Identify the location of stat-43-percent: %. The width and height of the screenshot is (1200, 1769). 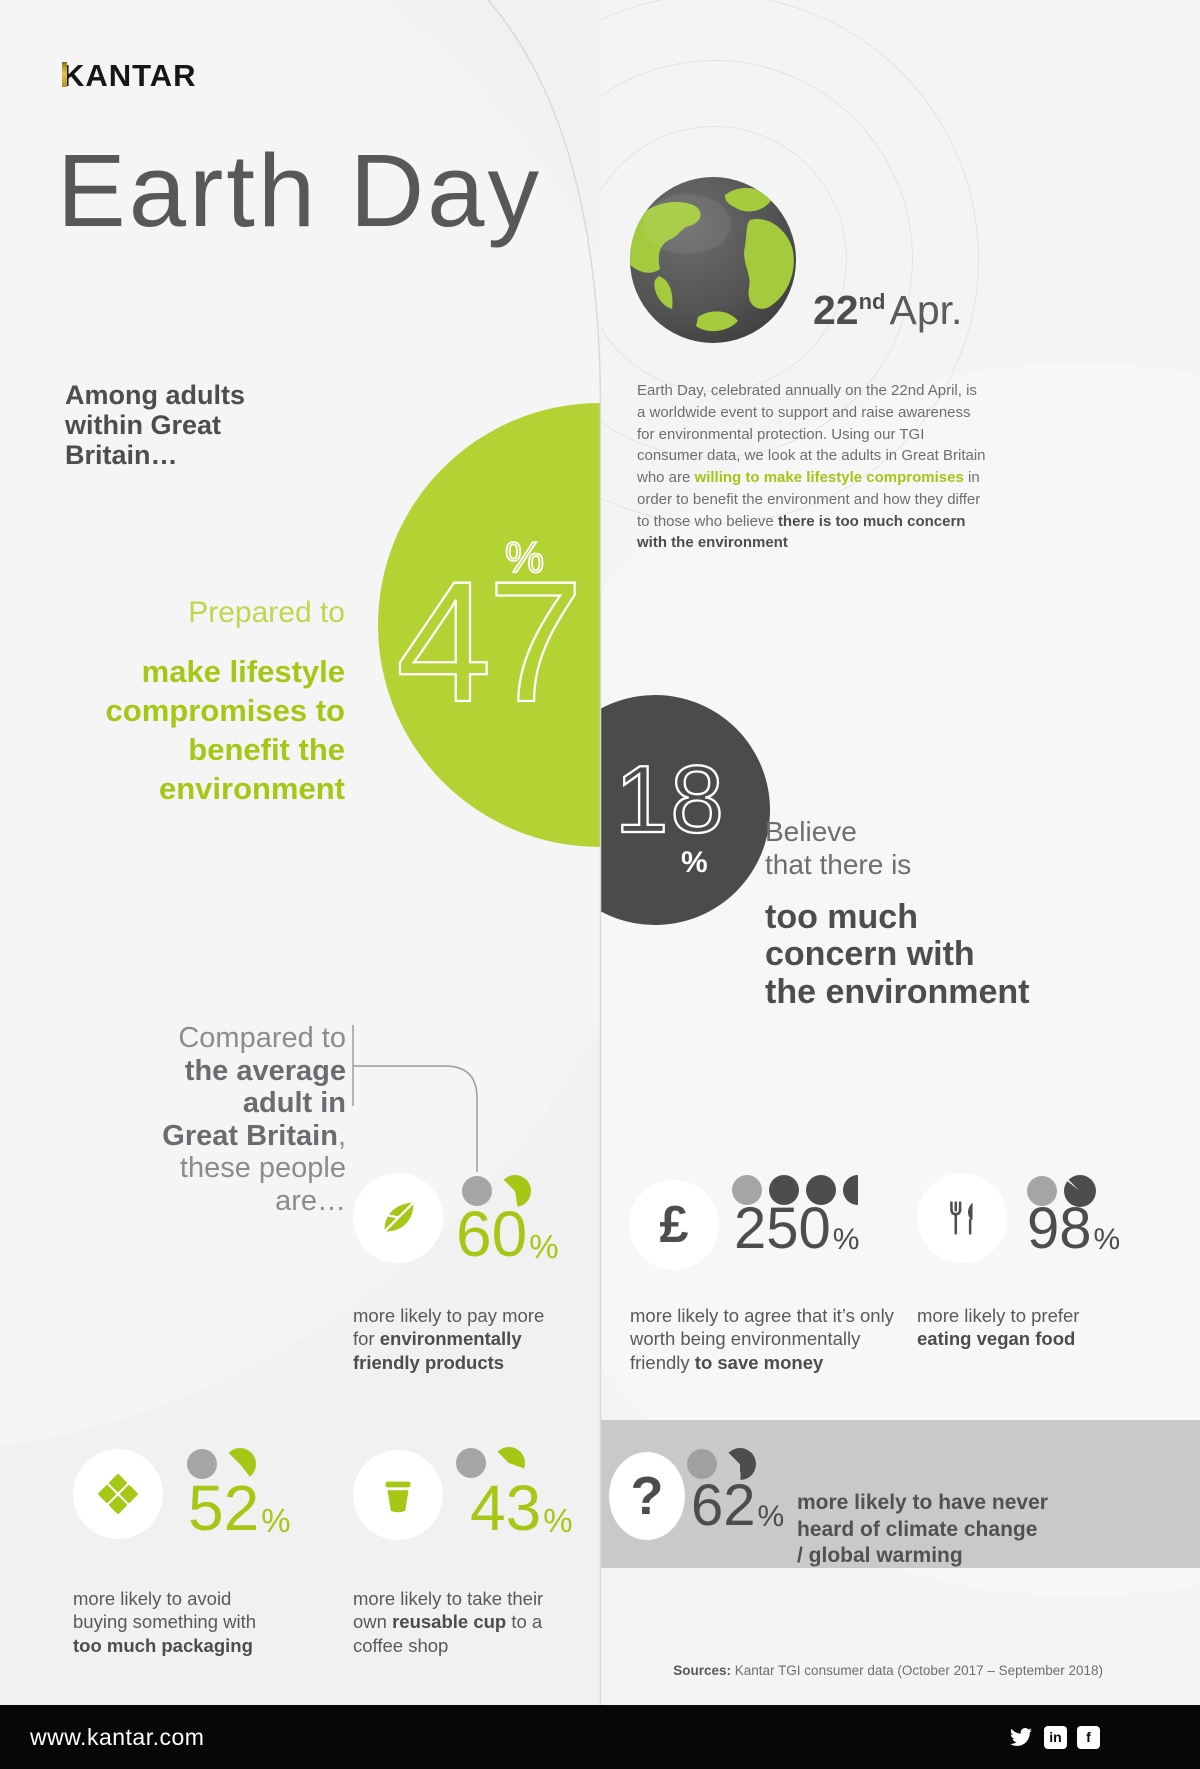
(558, 1521).